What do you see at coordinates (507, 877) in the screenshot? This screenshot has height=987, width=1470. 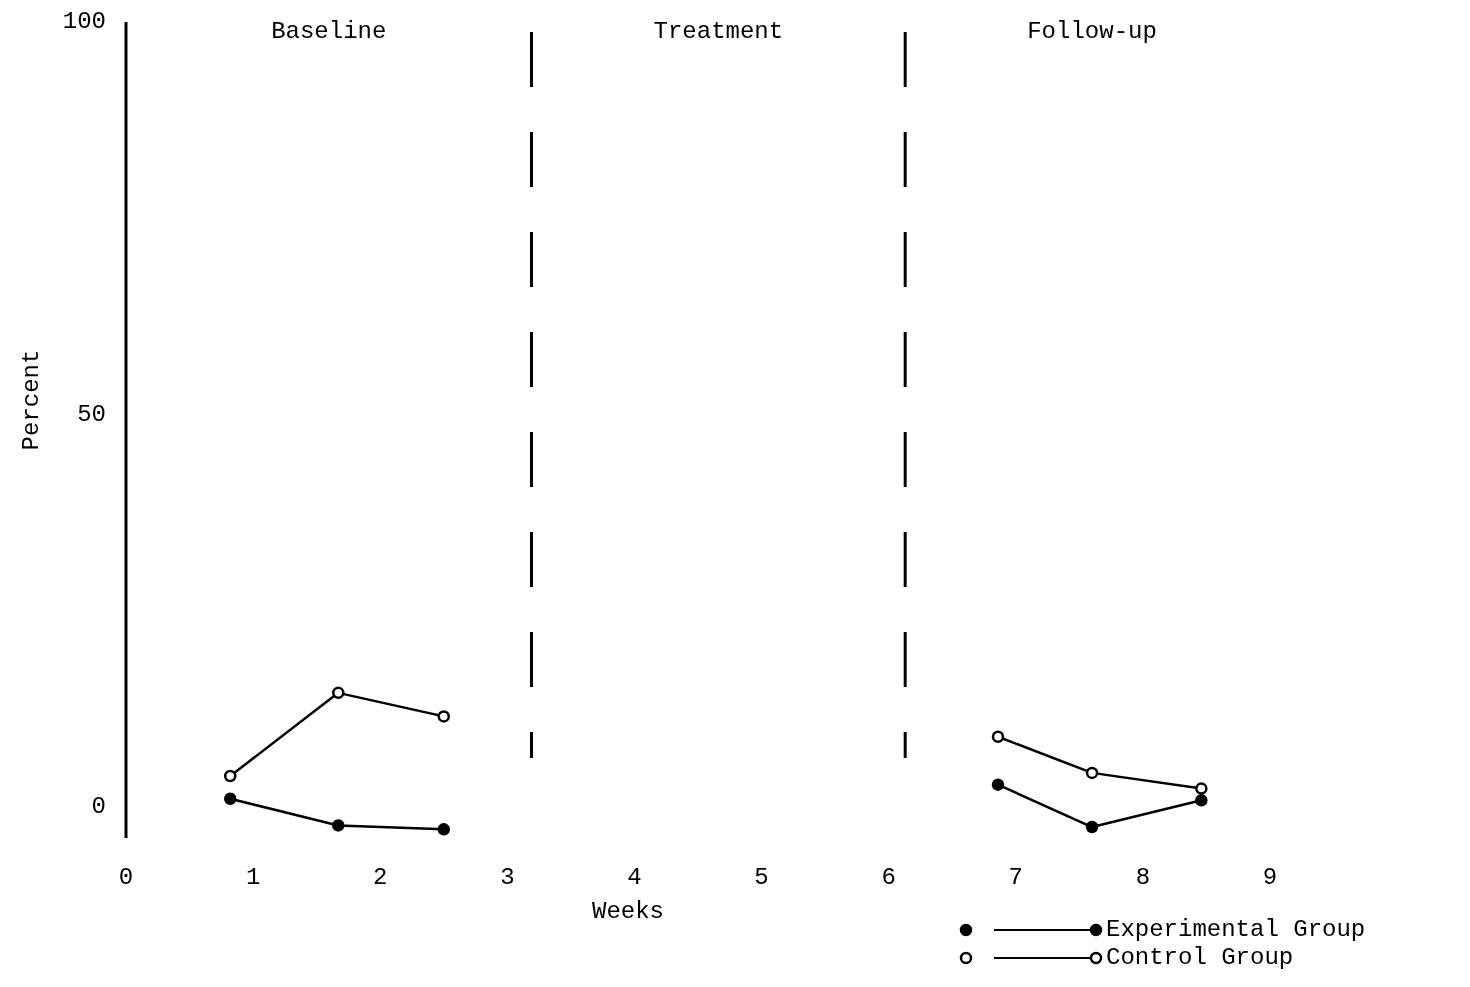 I see `x-tick-label: 3` at bounding box center [507, 877].